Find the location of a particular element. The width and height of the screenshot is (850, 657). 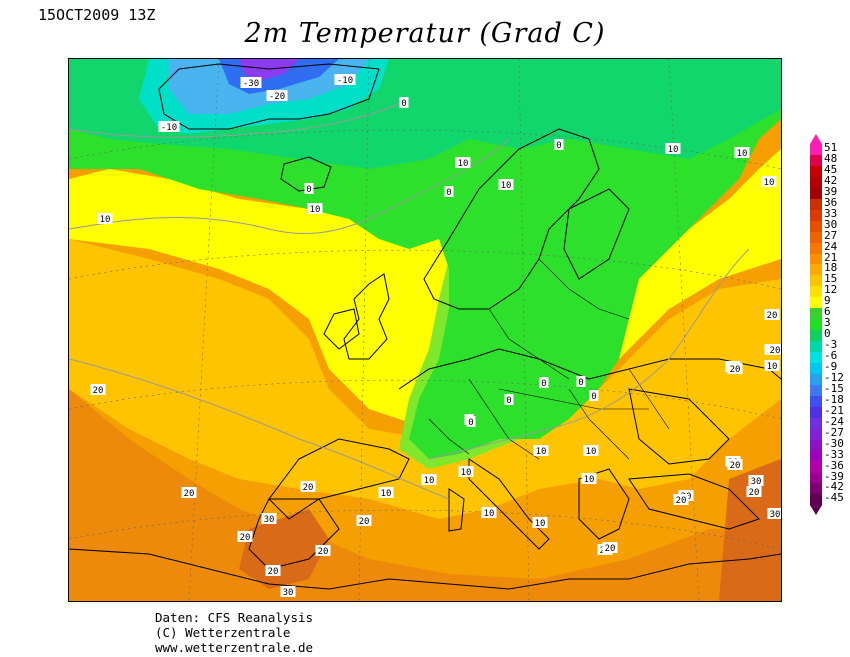

legend-label: -42 is located at coordinates (834, 487).